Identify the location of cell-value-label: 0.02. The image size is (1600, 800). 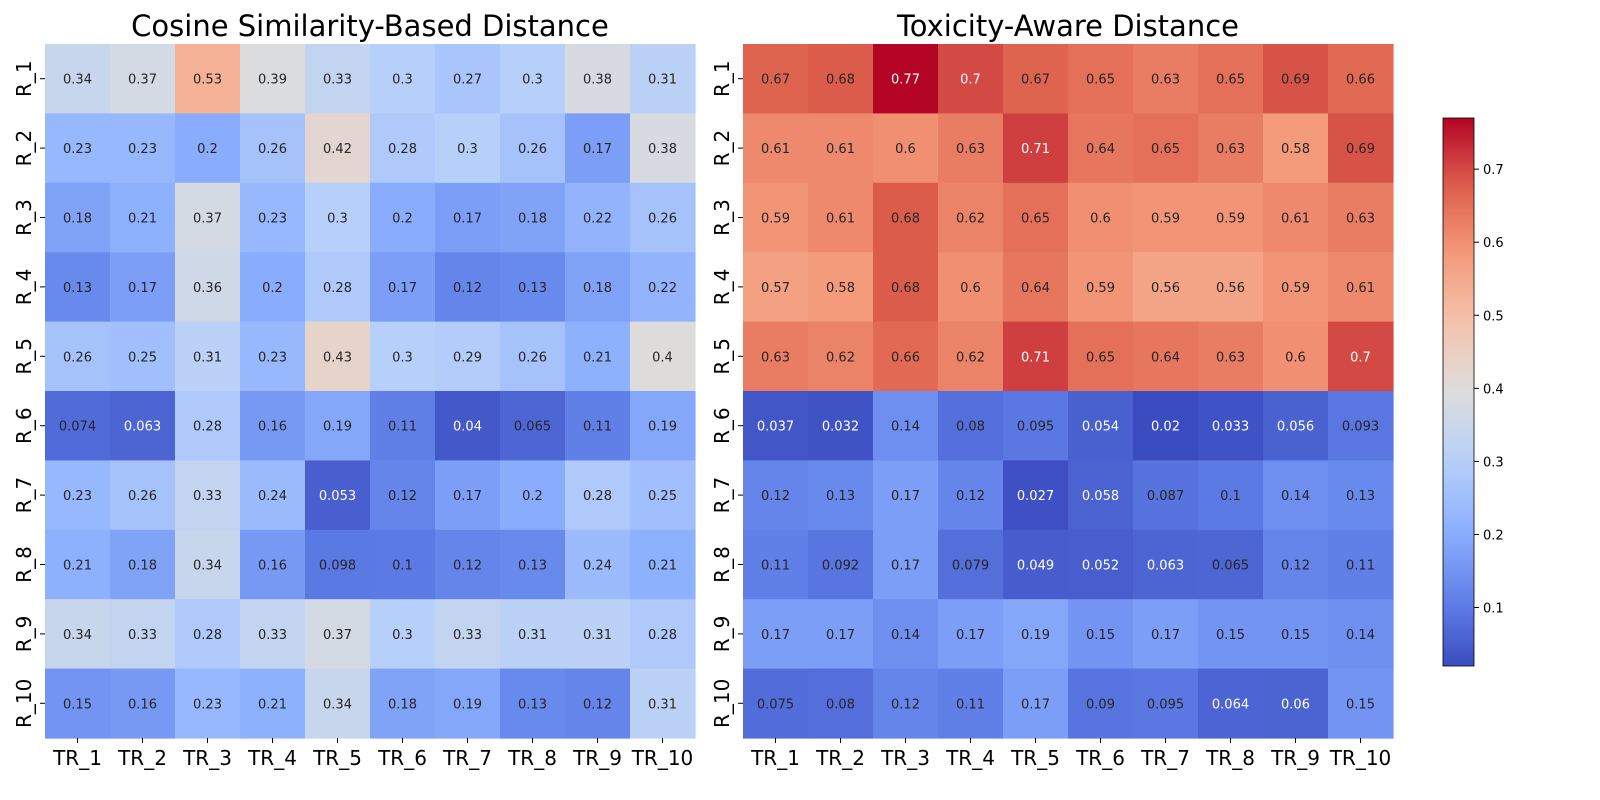
(1165, 427).